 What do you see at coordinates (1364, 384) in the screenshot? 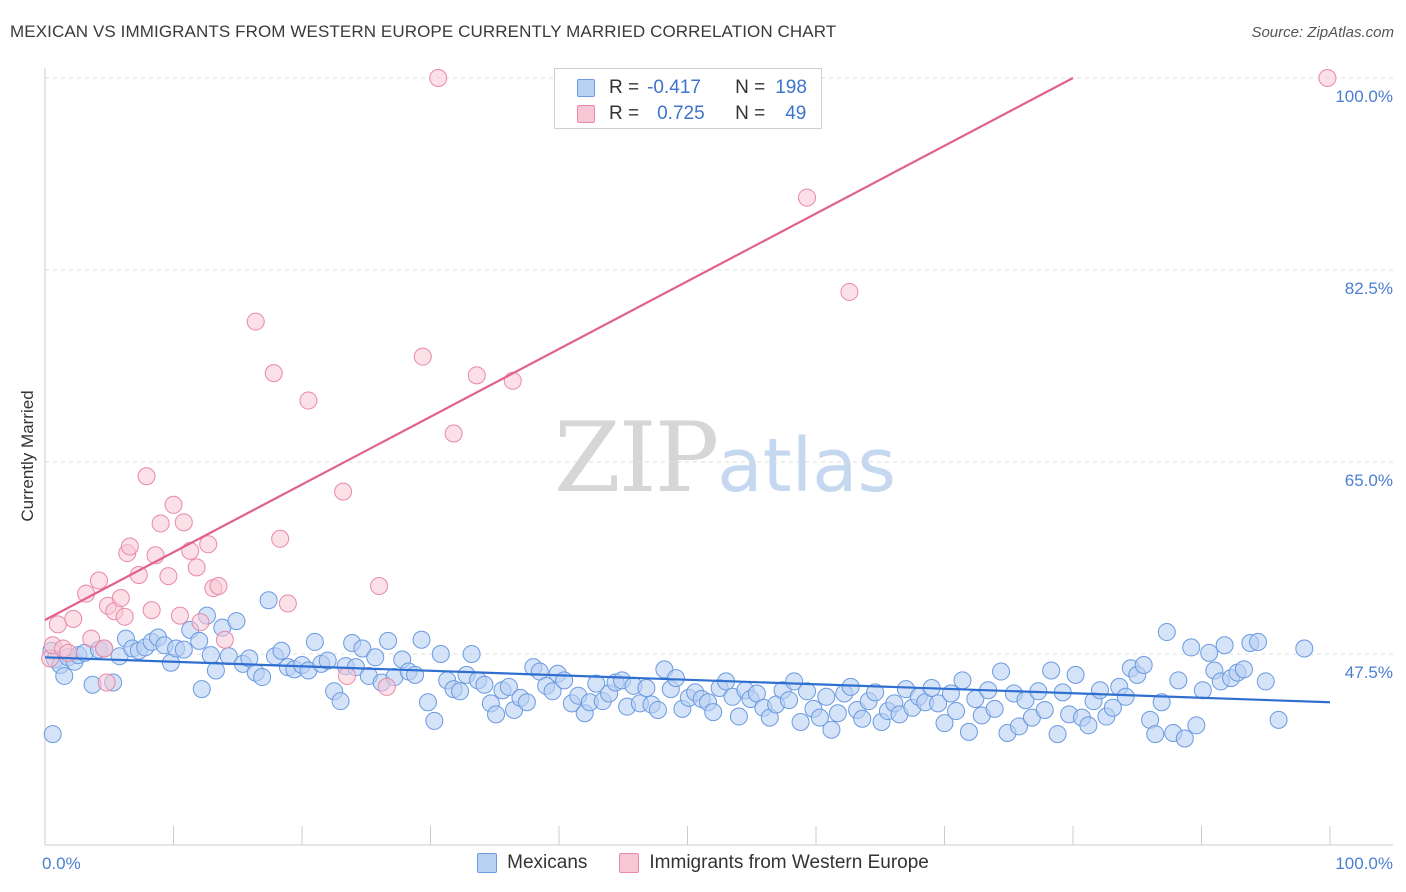
I see `y-tick-labels: 47.5% 65.0% 82.5% 100.0%` at bounding box center [1364, 384].